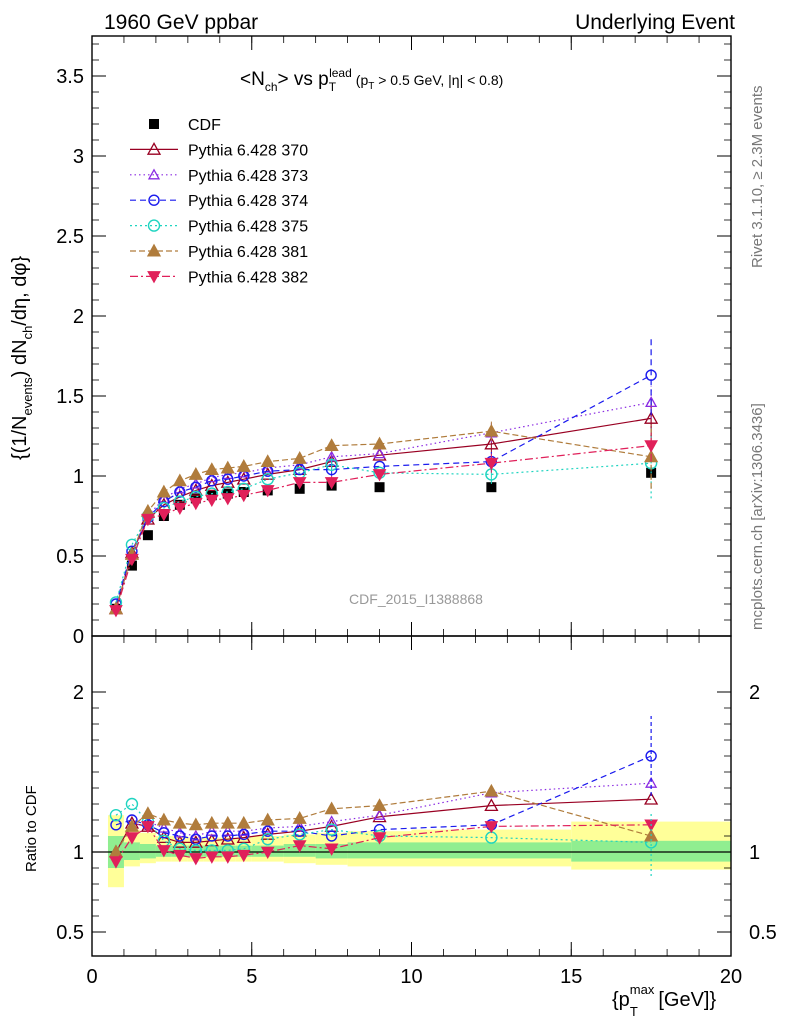  Describe the element at coordinates (219, 150) in the screenshot. I see `legend-entry-370: Pythia 6.428 370` at that location.